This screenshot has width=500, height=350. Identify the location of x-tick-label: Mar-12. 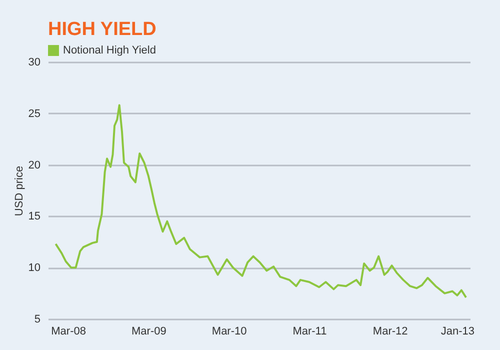
(390, 332).